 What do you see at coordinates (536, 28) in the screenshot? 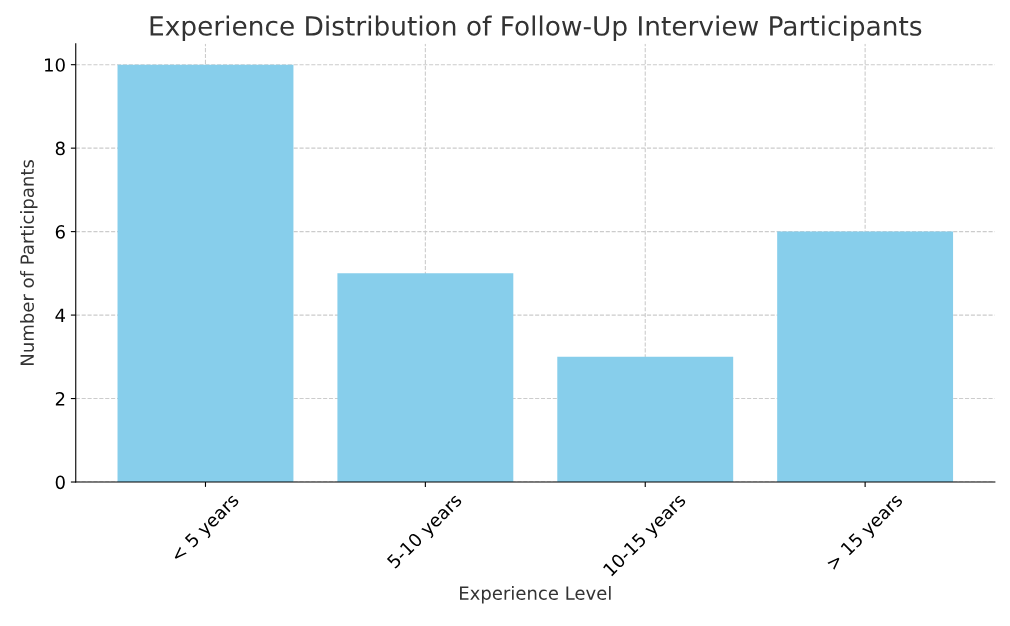
I see `chart-title: Experience Distribution of Follow-Up Interview Participants` at bounding box center [536, 28].